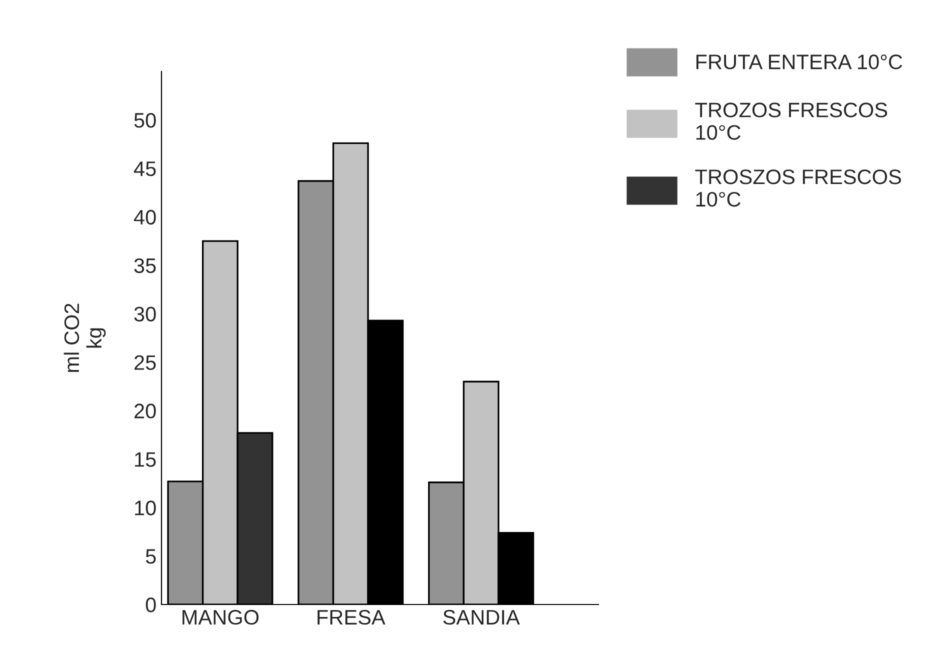 This screenshot has height=650, width=950. What do you see at coordinates (220, 617) in the screenshot?
I see `x-tick-label: MANGO` at bounding box center [220, 617].